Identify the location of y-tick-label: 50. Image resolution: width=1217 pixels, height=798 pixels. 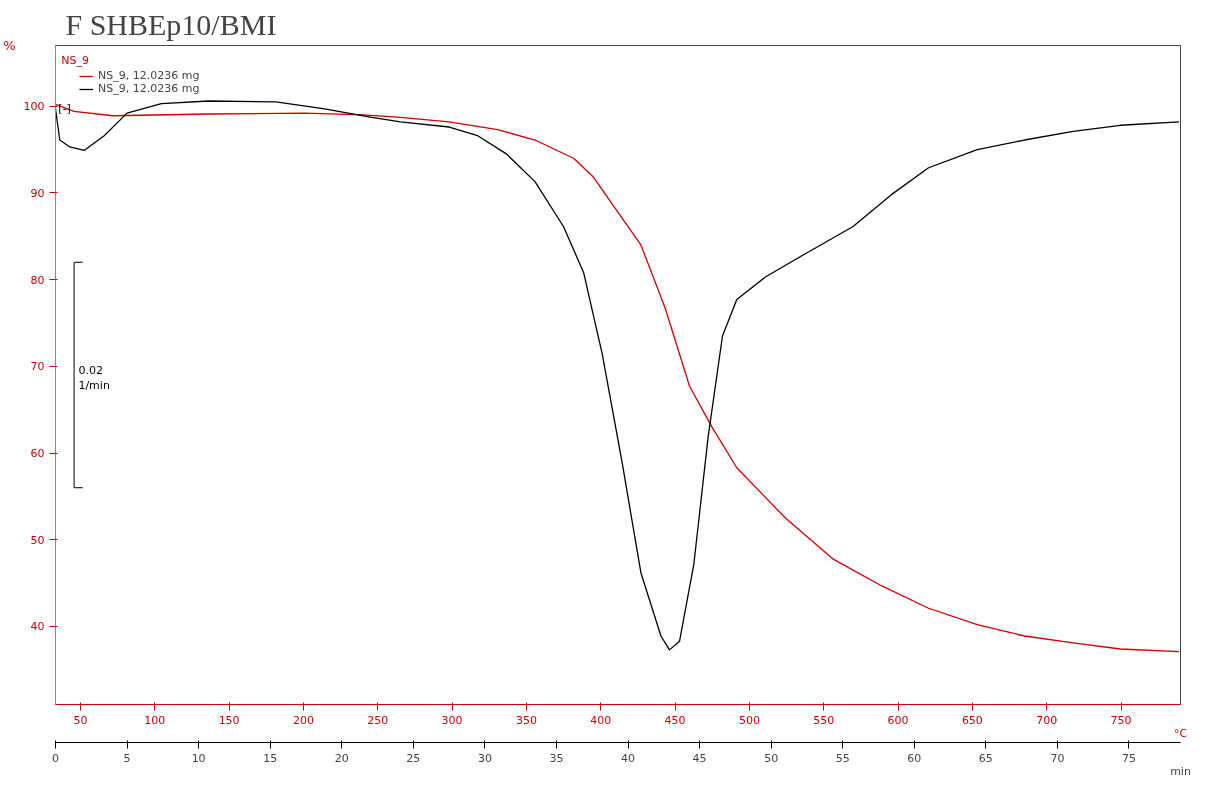
(37, 540).